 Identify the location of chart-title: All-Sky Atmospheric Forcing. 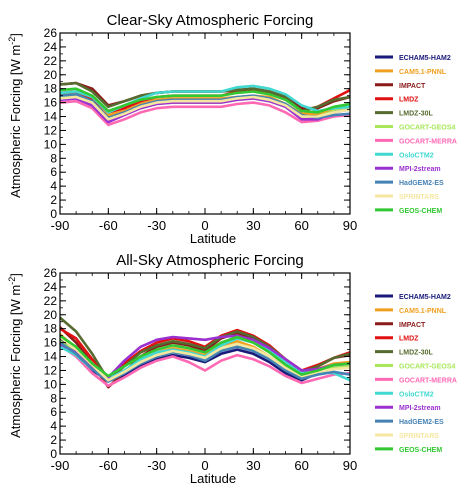
(210, 260).